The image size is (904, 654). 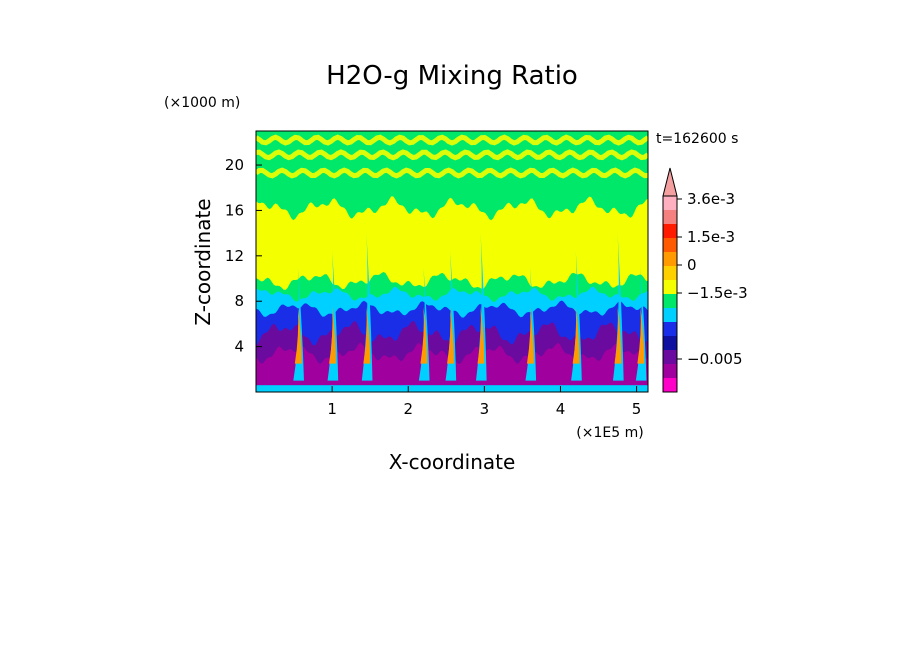 What do you see at coordinates (717, 293) in the screenshot?
I see `colorbar-tick-label: −1.5e-3` at bounding box center [717, 293].